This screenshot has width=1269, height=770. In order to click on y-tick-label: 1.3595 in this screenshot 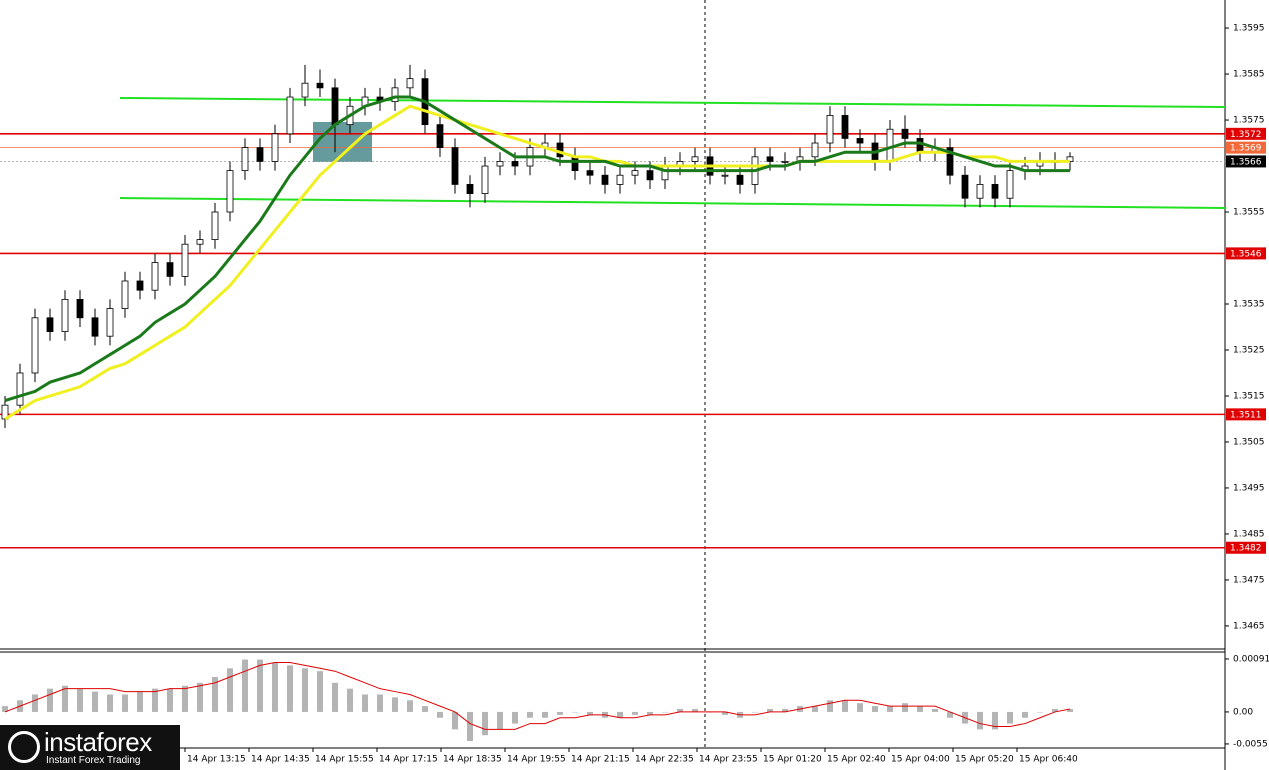, I will do `click(1249, 29)`.